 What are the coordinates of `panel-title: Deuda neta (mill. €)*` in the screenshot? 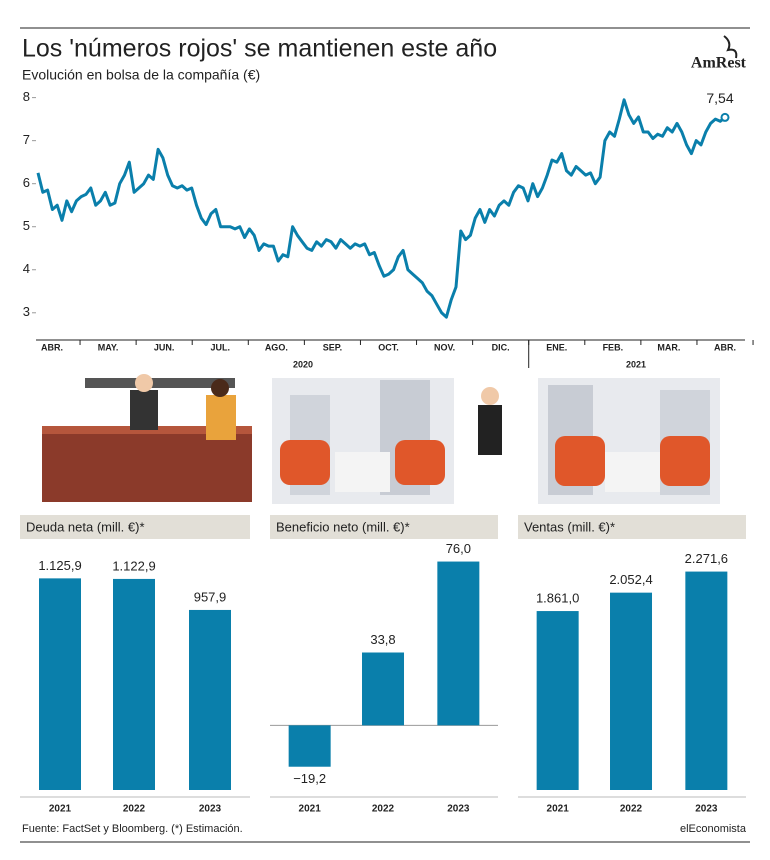 It's located at (85, 526).